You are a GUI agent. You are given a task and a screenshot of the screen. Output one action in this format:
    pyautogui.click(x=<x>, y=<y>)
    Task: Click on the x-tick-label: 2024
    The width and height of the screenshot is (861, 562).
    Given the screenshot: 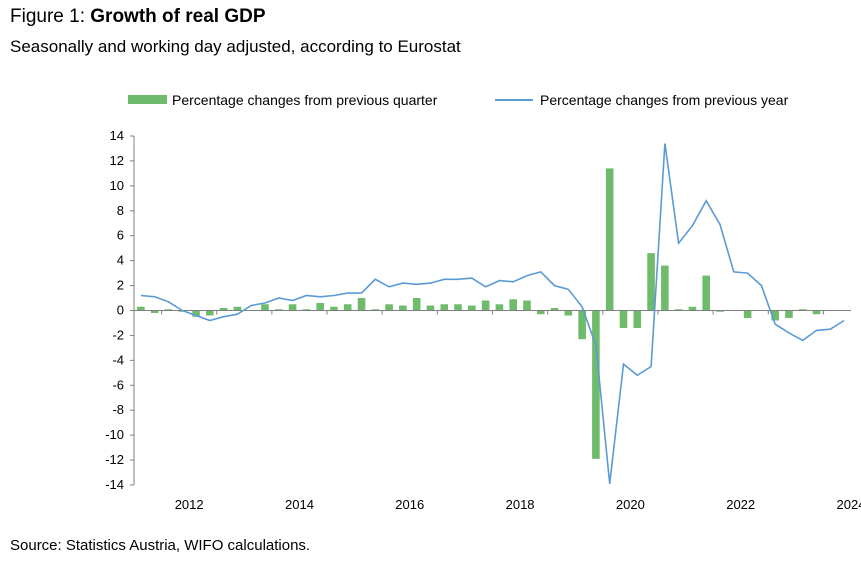 What is the action you would take?
    pyautogui.click(x=849, y=504)
    